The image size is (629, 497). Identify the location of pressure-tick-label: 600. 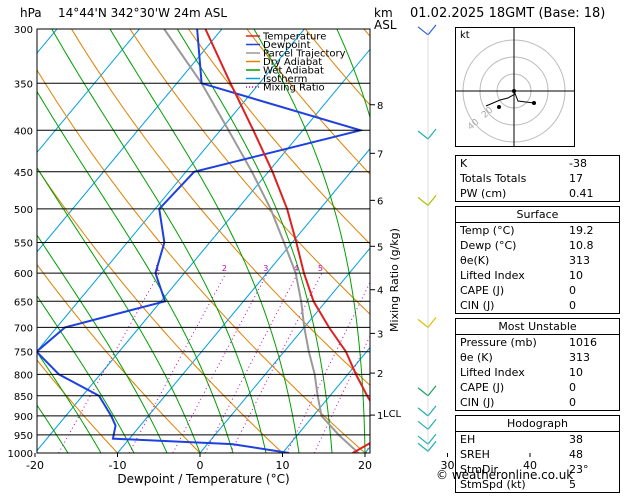
(23, 274).